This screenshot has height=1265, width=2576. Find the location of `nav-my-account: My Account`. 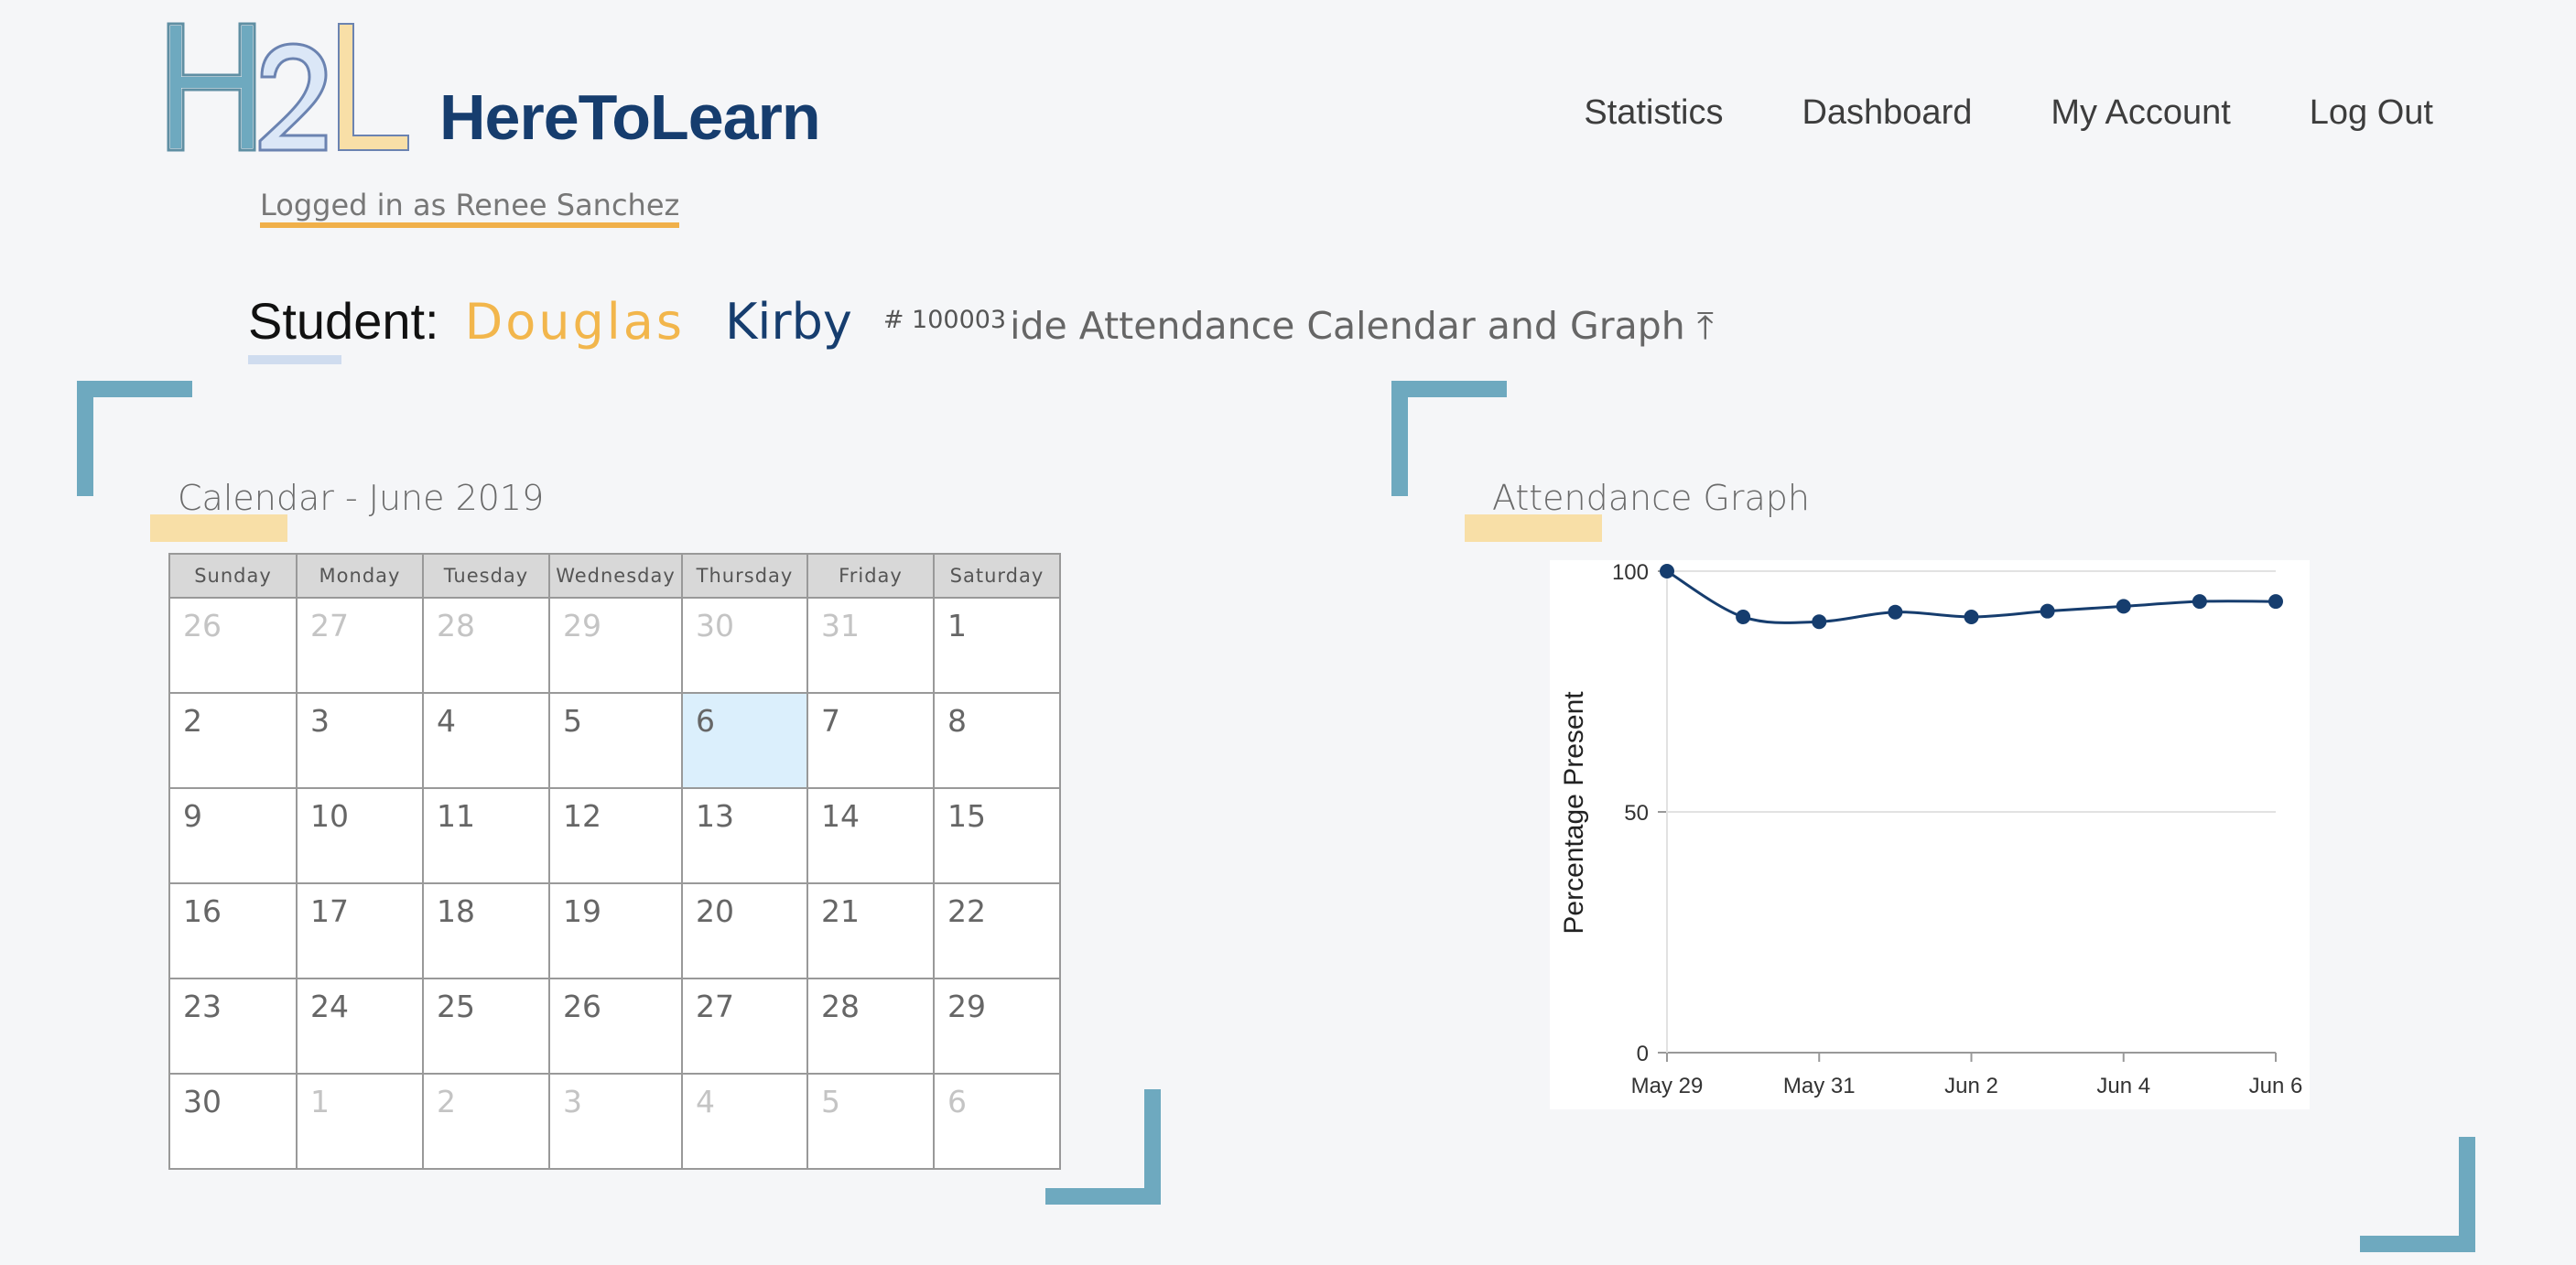

nav-my-account: My Account is located at coordinates (2141, 112).